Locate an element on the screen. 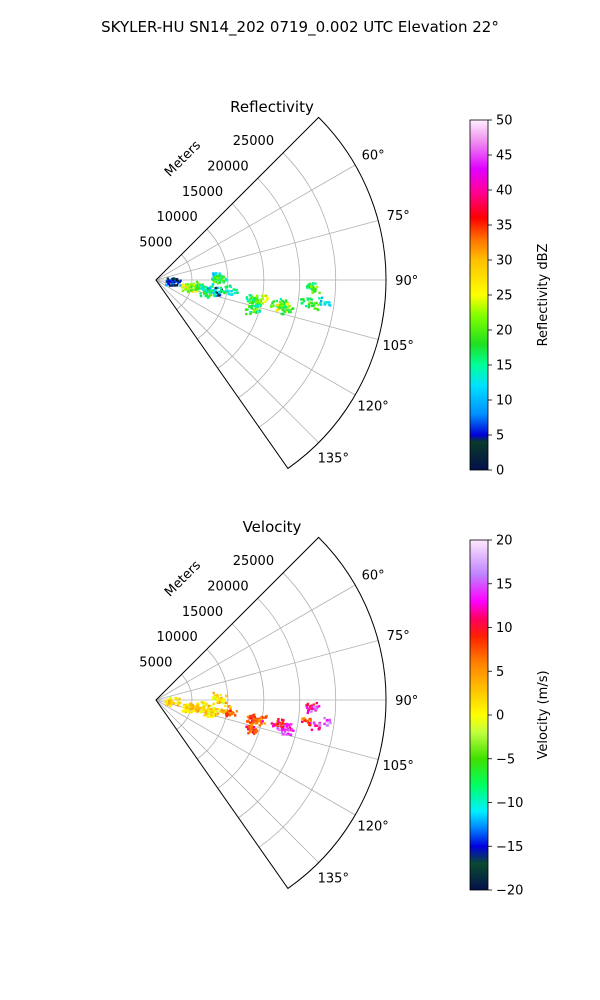 The height and width of the screenshot is (1000, 600). azimuth-tick-label: 90° is located at coordinates (406, 701).